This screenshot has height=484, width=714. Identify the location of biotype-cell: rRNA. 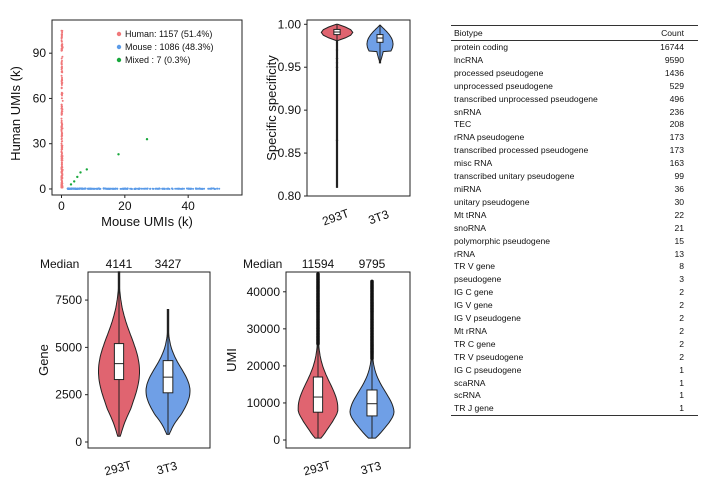
(465, 253).